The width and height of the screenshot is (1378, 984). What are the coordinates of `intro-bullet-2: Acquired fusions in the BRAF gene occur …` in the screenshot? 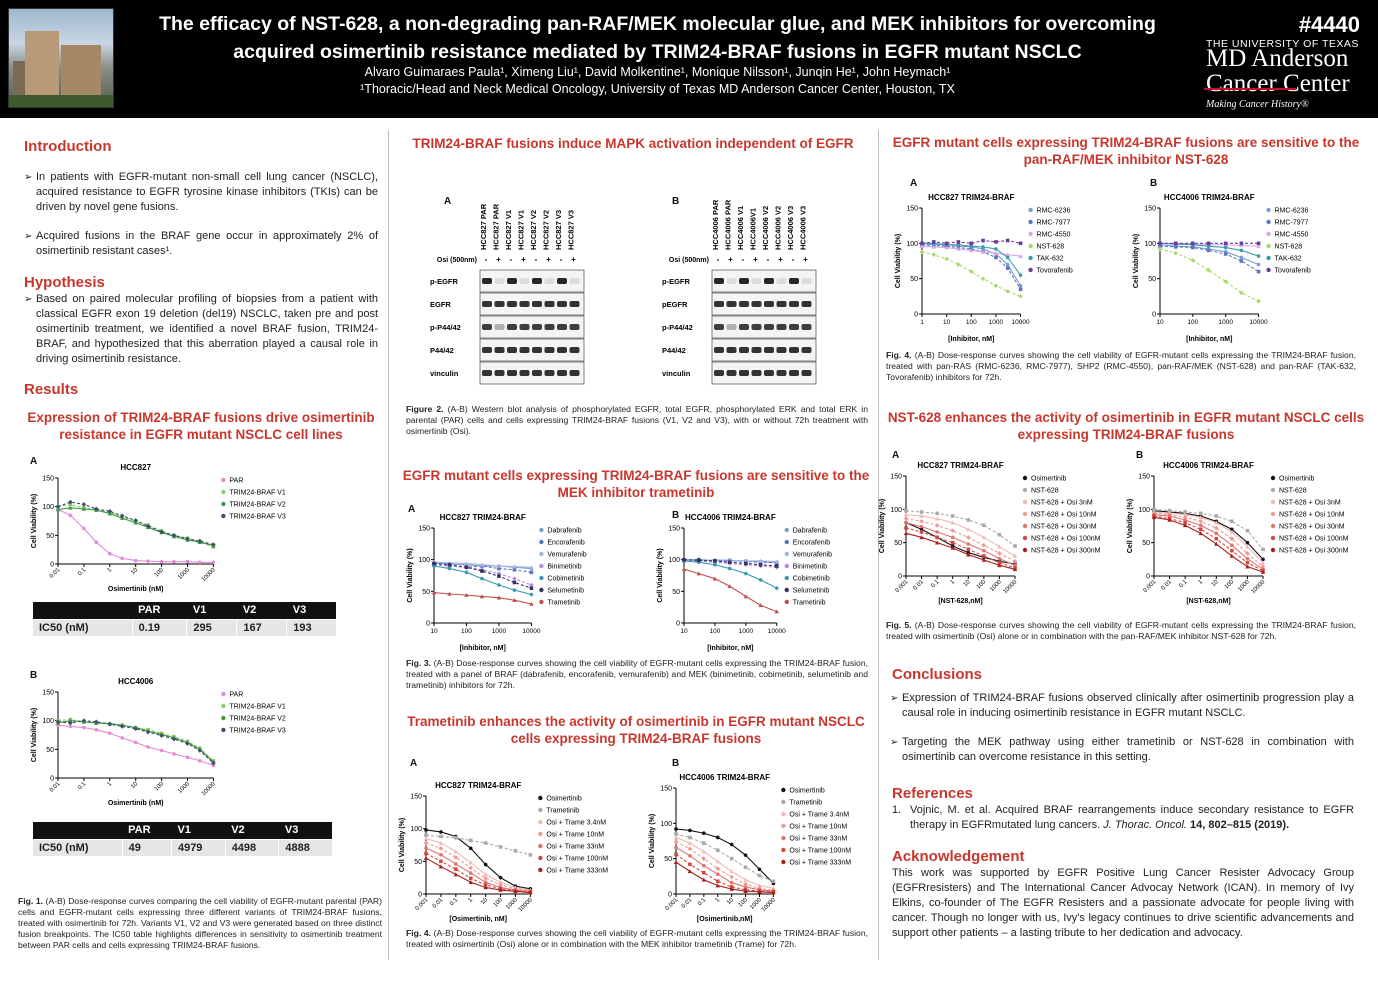 It's located at (201, 244).